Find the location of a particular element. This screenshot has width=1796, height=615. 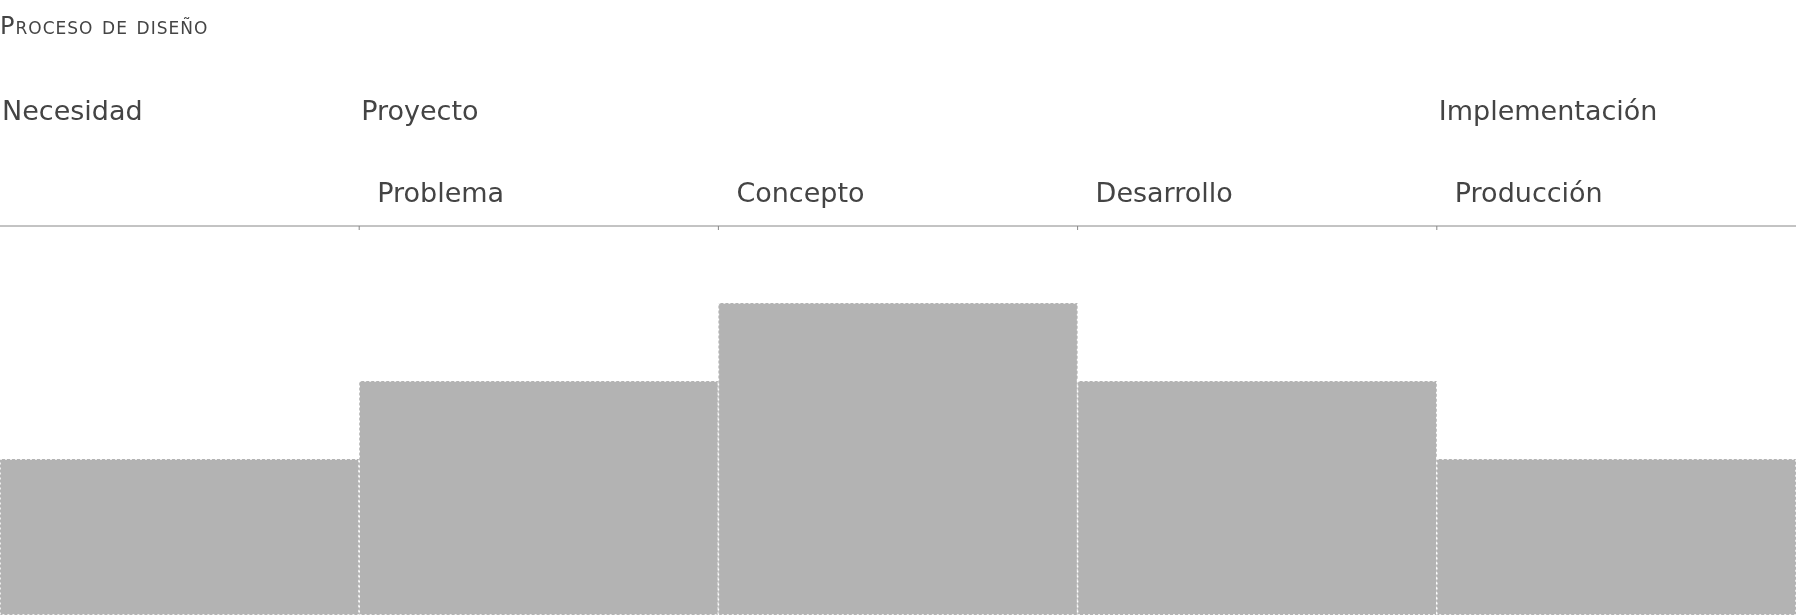

chart-title: Proceso de diseño is located at coordinates (104, 26).